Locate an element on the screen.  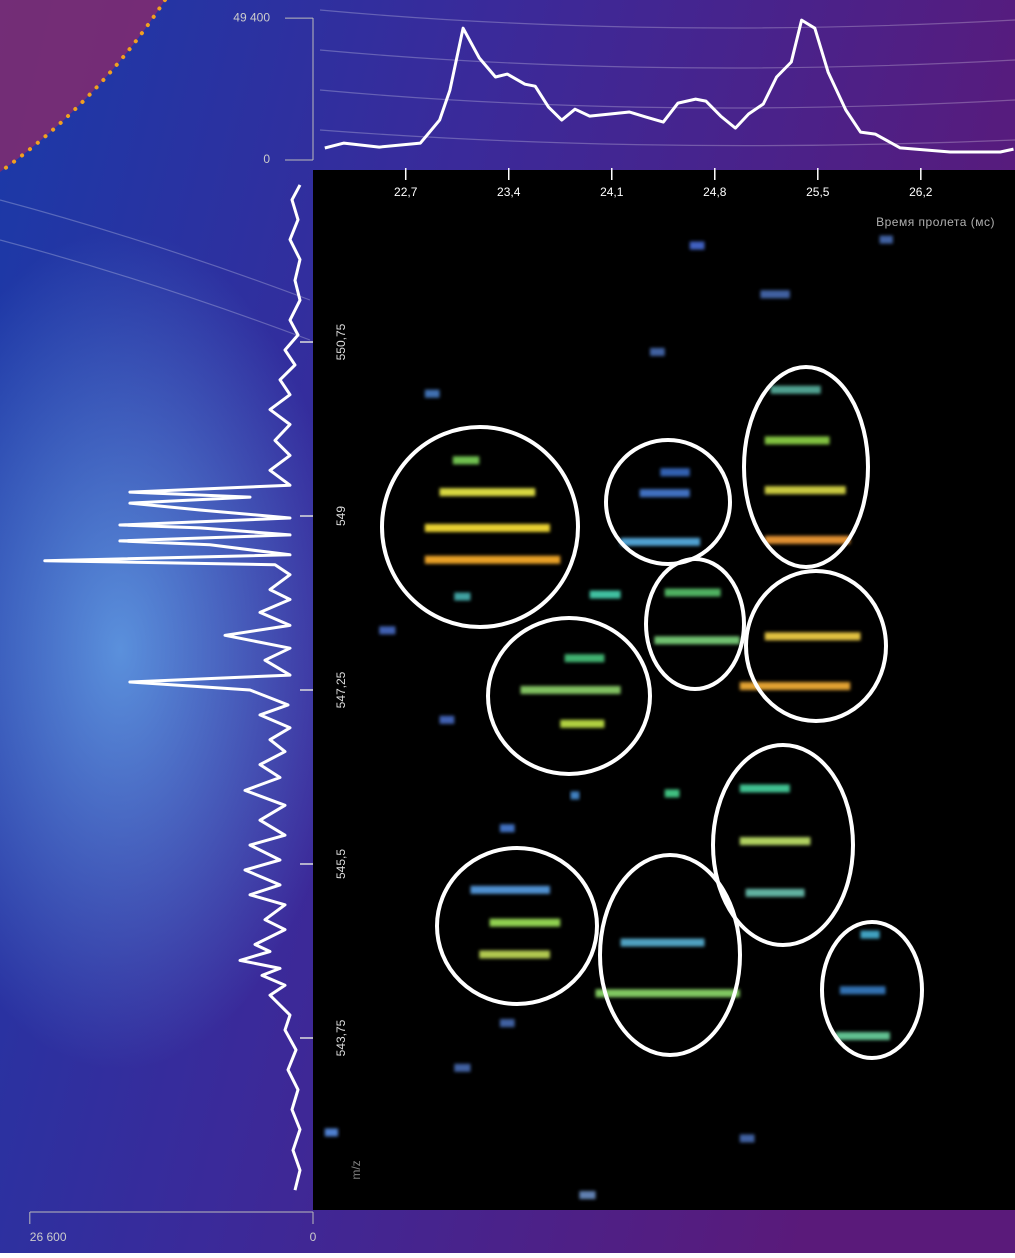
mz-tick-label: 550,75 is located at coordinates (341, 341).